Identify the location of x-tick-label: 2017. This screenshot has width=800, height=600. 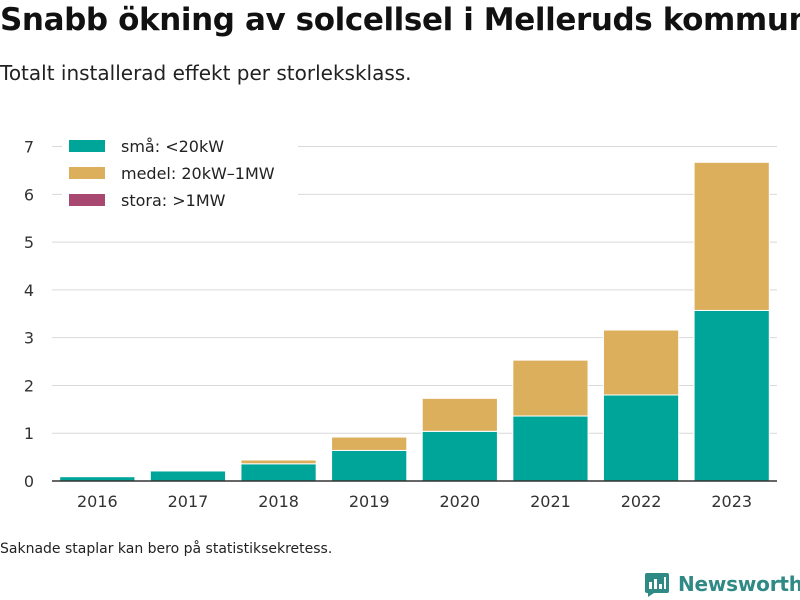
(188, 501).